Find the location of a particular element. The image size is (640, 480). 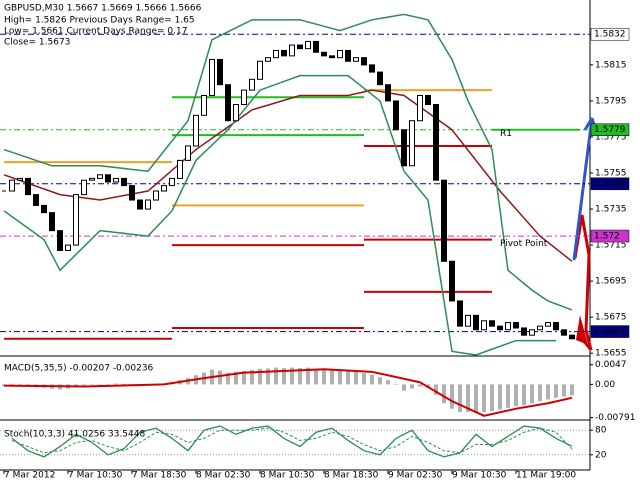

y-tick-label: 1.5715 is located at coordinates (611, 246).